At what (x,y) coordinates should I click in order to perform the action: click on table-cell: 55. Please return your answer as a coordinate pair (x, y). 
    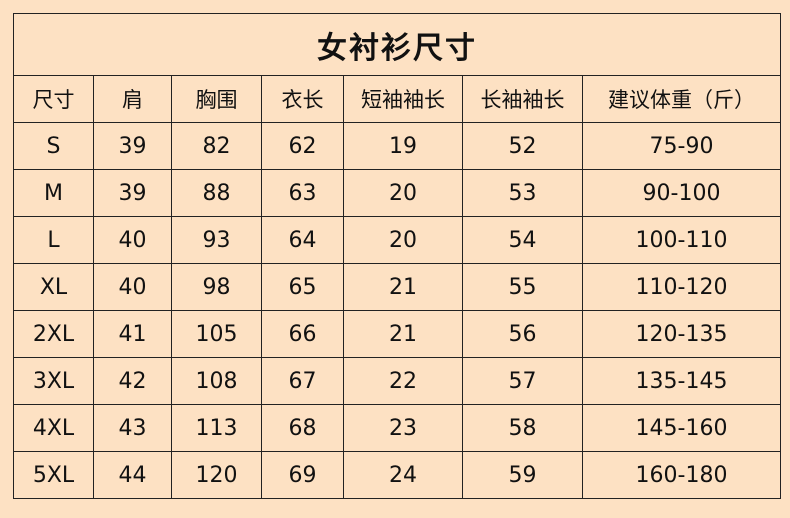
    Looking at the image, I should click on (522, 287).